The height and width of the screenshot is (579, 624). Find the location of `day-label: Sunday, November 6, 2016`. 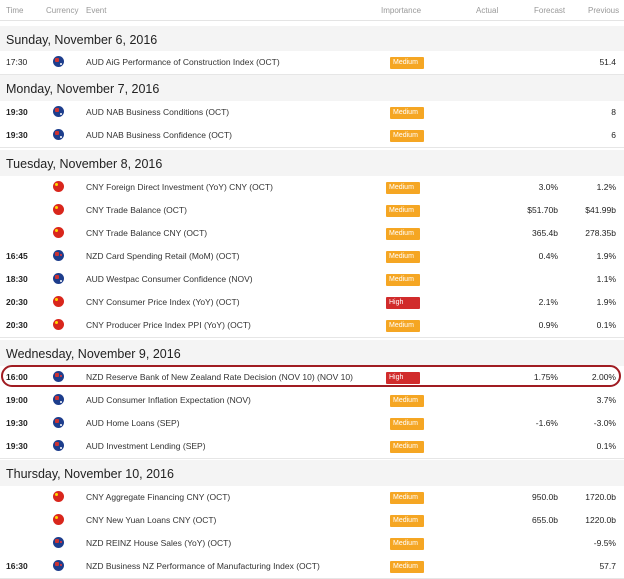

day-label: Sunday, November 6, 2016 is located at coordinates (82, 40).